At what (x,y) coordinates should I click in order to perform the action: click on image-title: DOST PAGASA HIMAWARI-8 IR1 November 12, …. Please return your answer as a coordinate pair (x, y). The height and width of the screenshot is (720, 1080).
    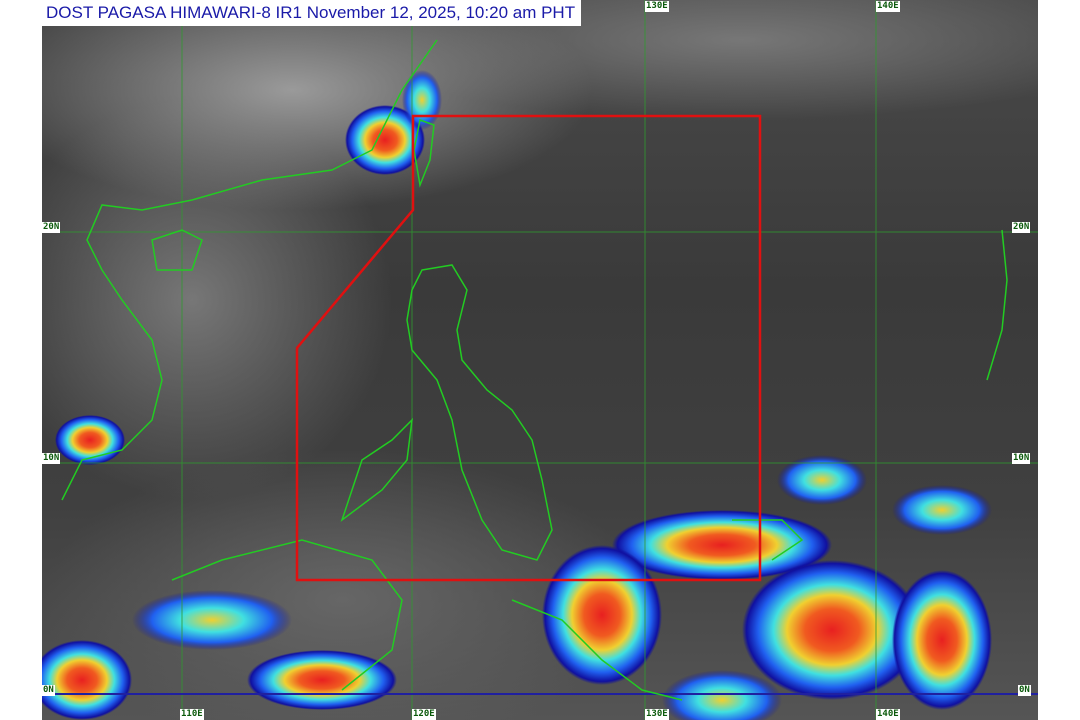
    Looking at the image, I should click on (312, 13).